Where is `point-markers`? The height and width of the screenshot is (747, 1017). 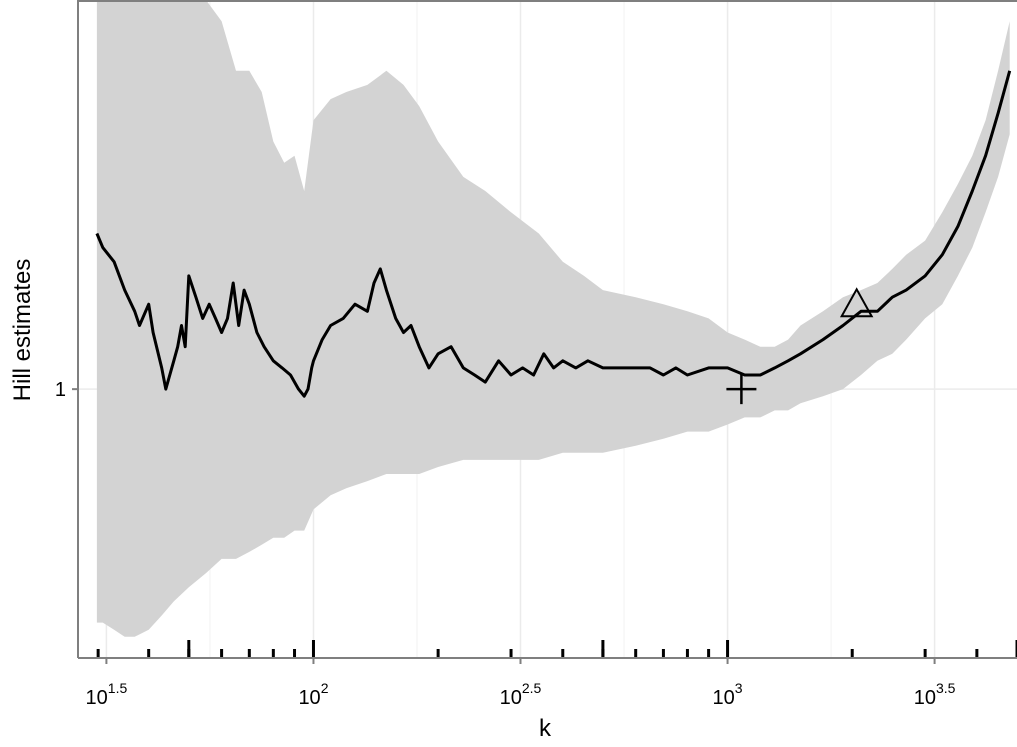
point-markers is located at coordinates (800, 346).